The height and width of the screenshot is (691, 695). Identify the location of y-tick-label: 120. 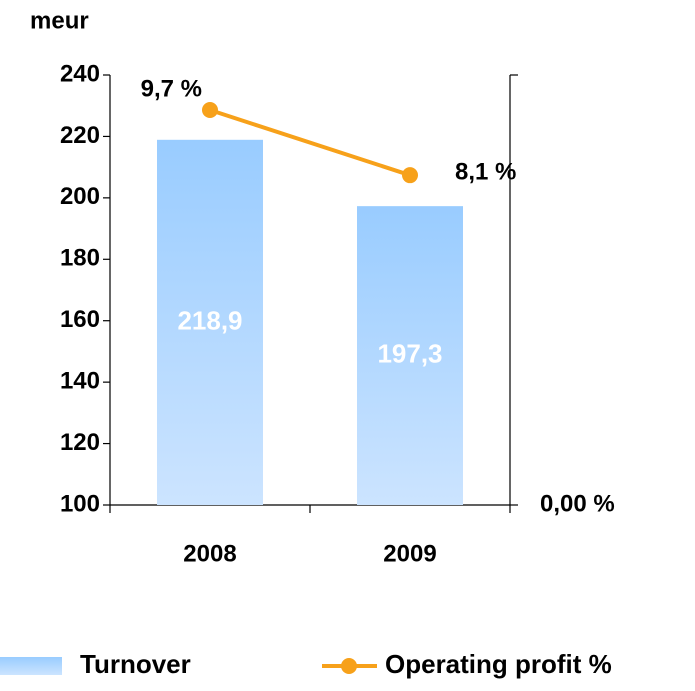
(80, 442).